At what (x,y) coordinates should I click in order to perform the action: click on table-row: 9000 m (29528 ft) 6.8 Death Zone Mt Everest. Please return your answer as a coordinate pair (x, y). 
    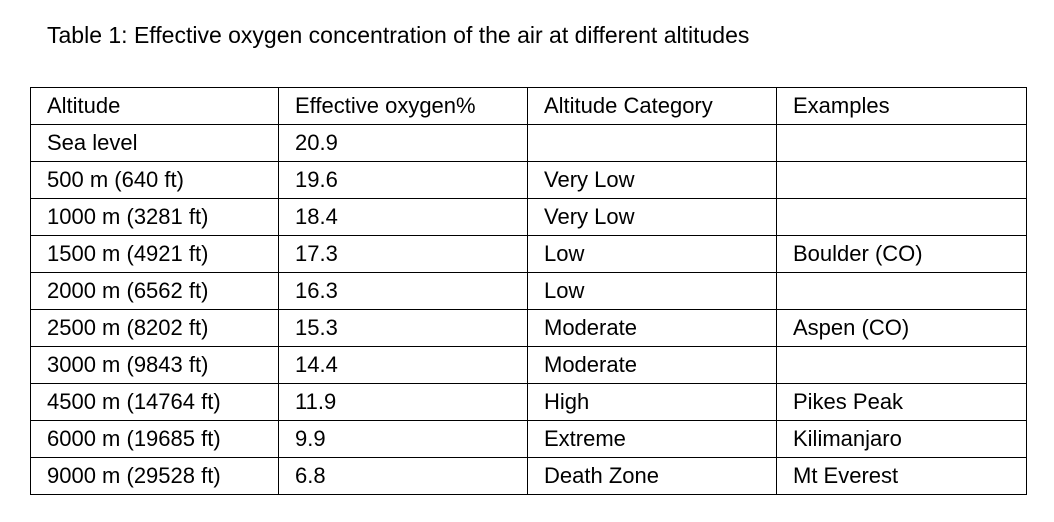
    Looking at the image, I should click on (528, 476).